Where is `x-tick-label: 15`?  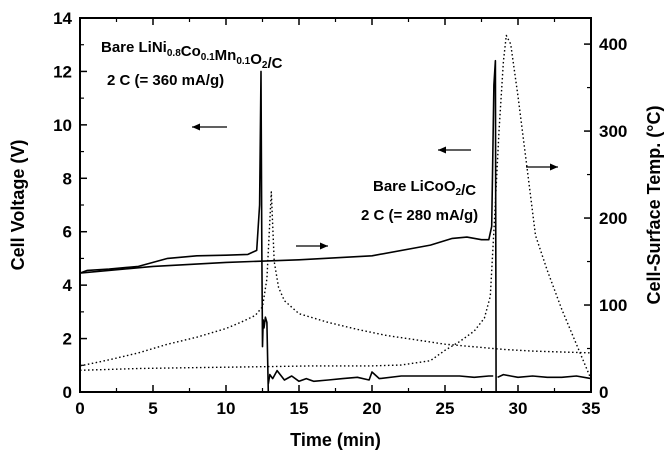 x-tick-label: 15 is located at coordinates (299, 408).